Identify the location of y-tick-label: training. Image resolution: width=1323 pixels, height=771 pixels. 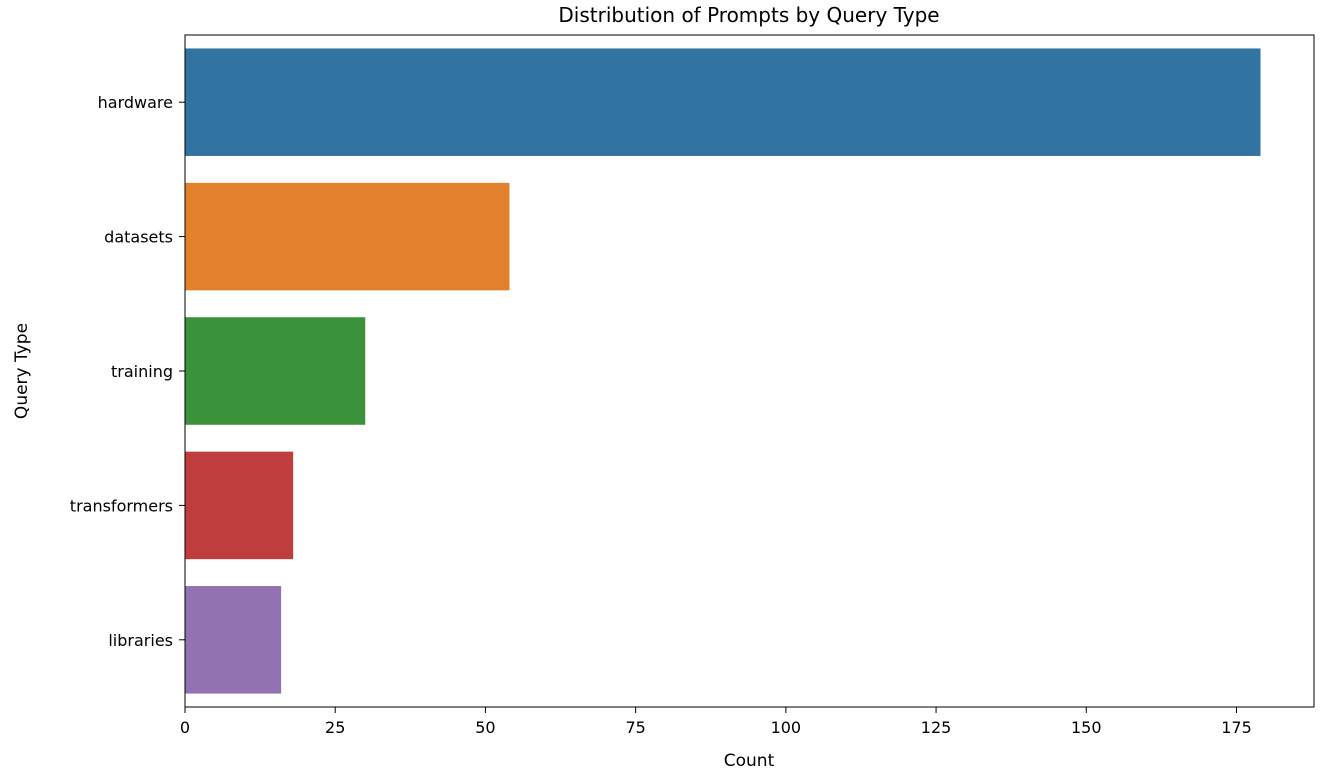
(142, 371).